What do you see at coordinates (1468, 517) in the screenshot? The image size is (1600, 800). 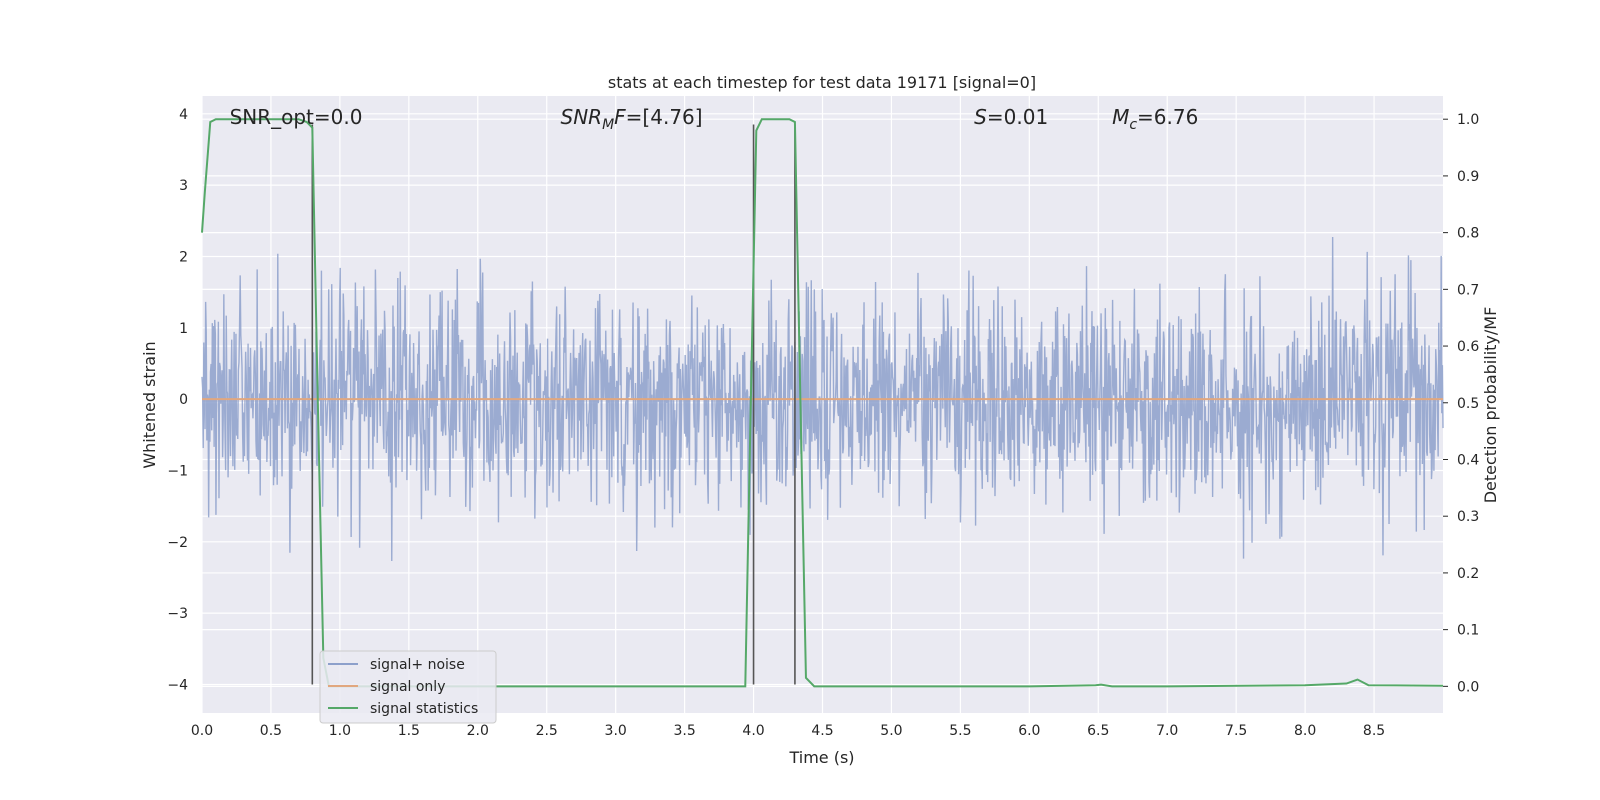 I see `y-right-tick-label-3: 0.3` at bounding box center [1468, 517].